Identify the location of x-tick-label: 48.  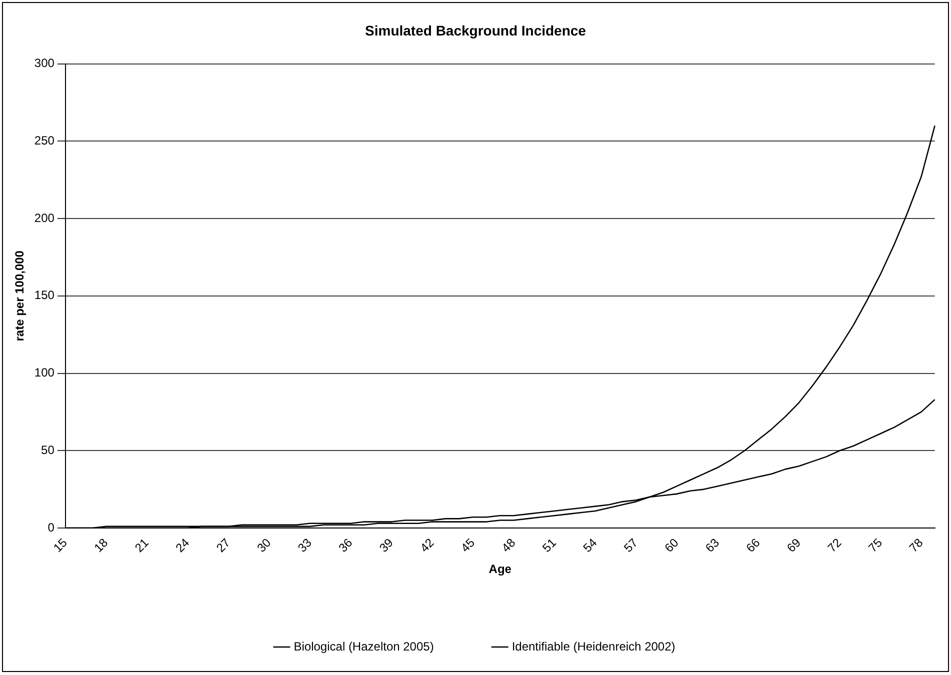
(508, 545).